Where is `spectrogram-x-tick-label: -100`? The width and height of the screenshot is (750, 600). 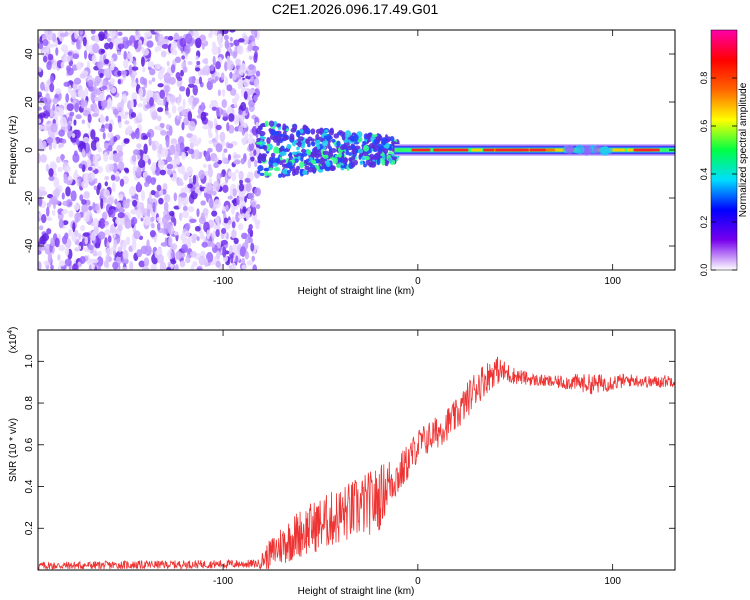 spectrogram-x-tick-label: -100 is located at coordinates (223, 281).